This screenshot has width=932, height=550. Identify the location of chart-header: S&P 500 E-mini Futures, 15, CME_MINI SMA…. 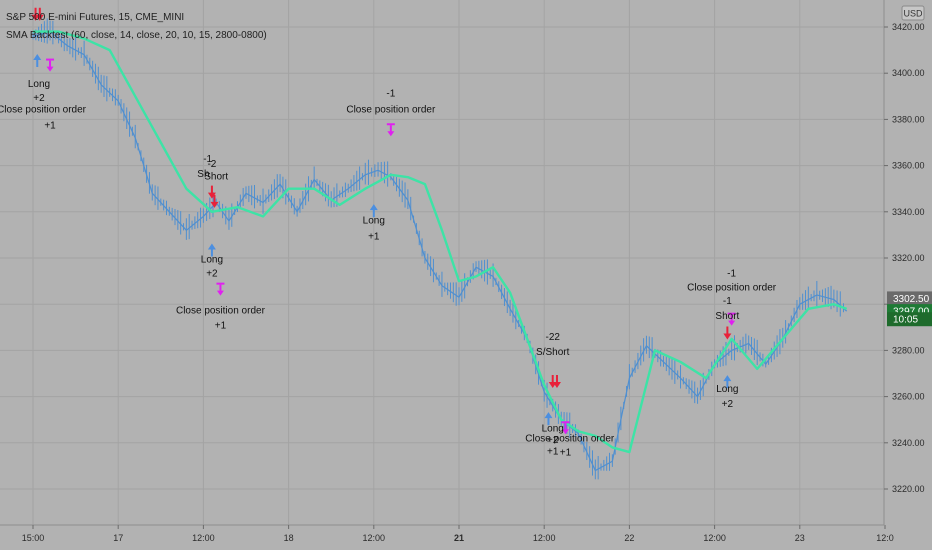
(136, 26).